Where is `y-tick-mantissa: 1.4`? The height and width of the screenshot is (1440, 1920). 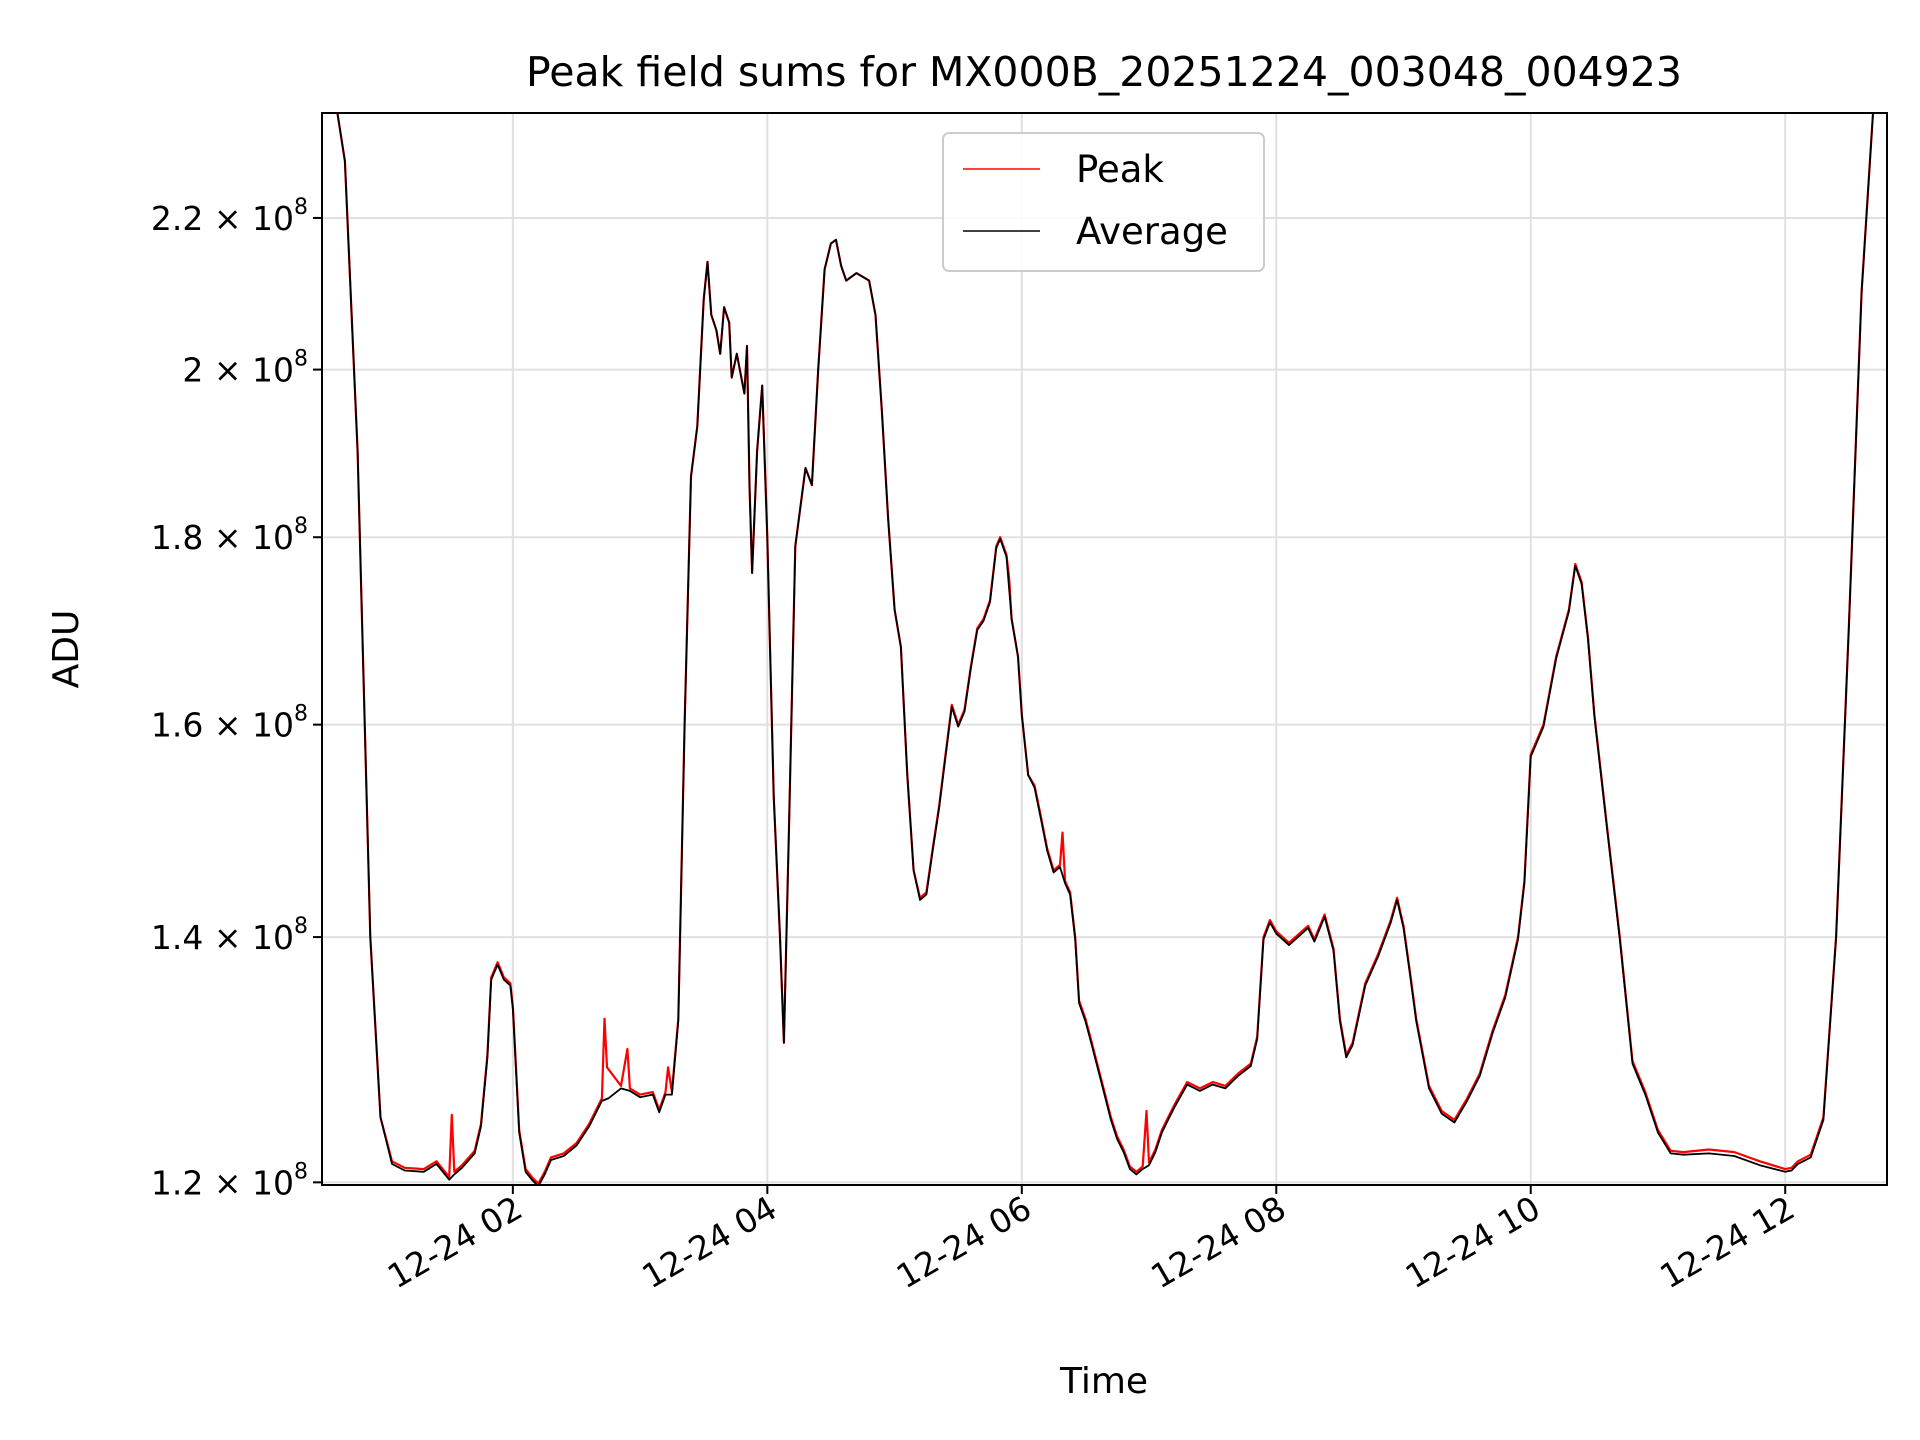
y-tick-mantissa: 1.4 is located at coordinates (177, 937).